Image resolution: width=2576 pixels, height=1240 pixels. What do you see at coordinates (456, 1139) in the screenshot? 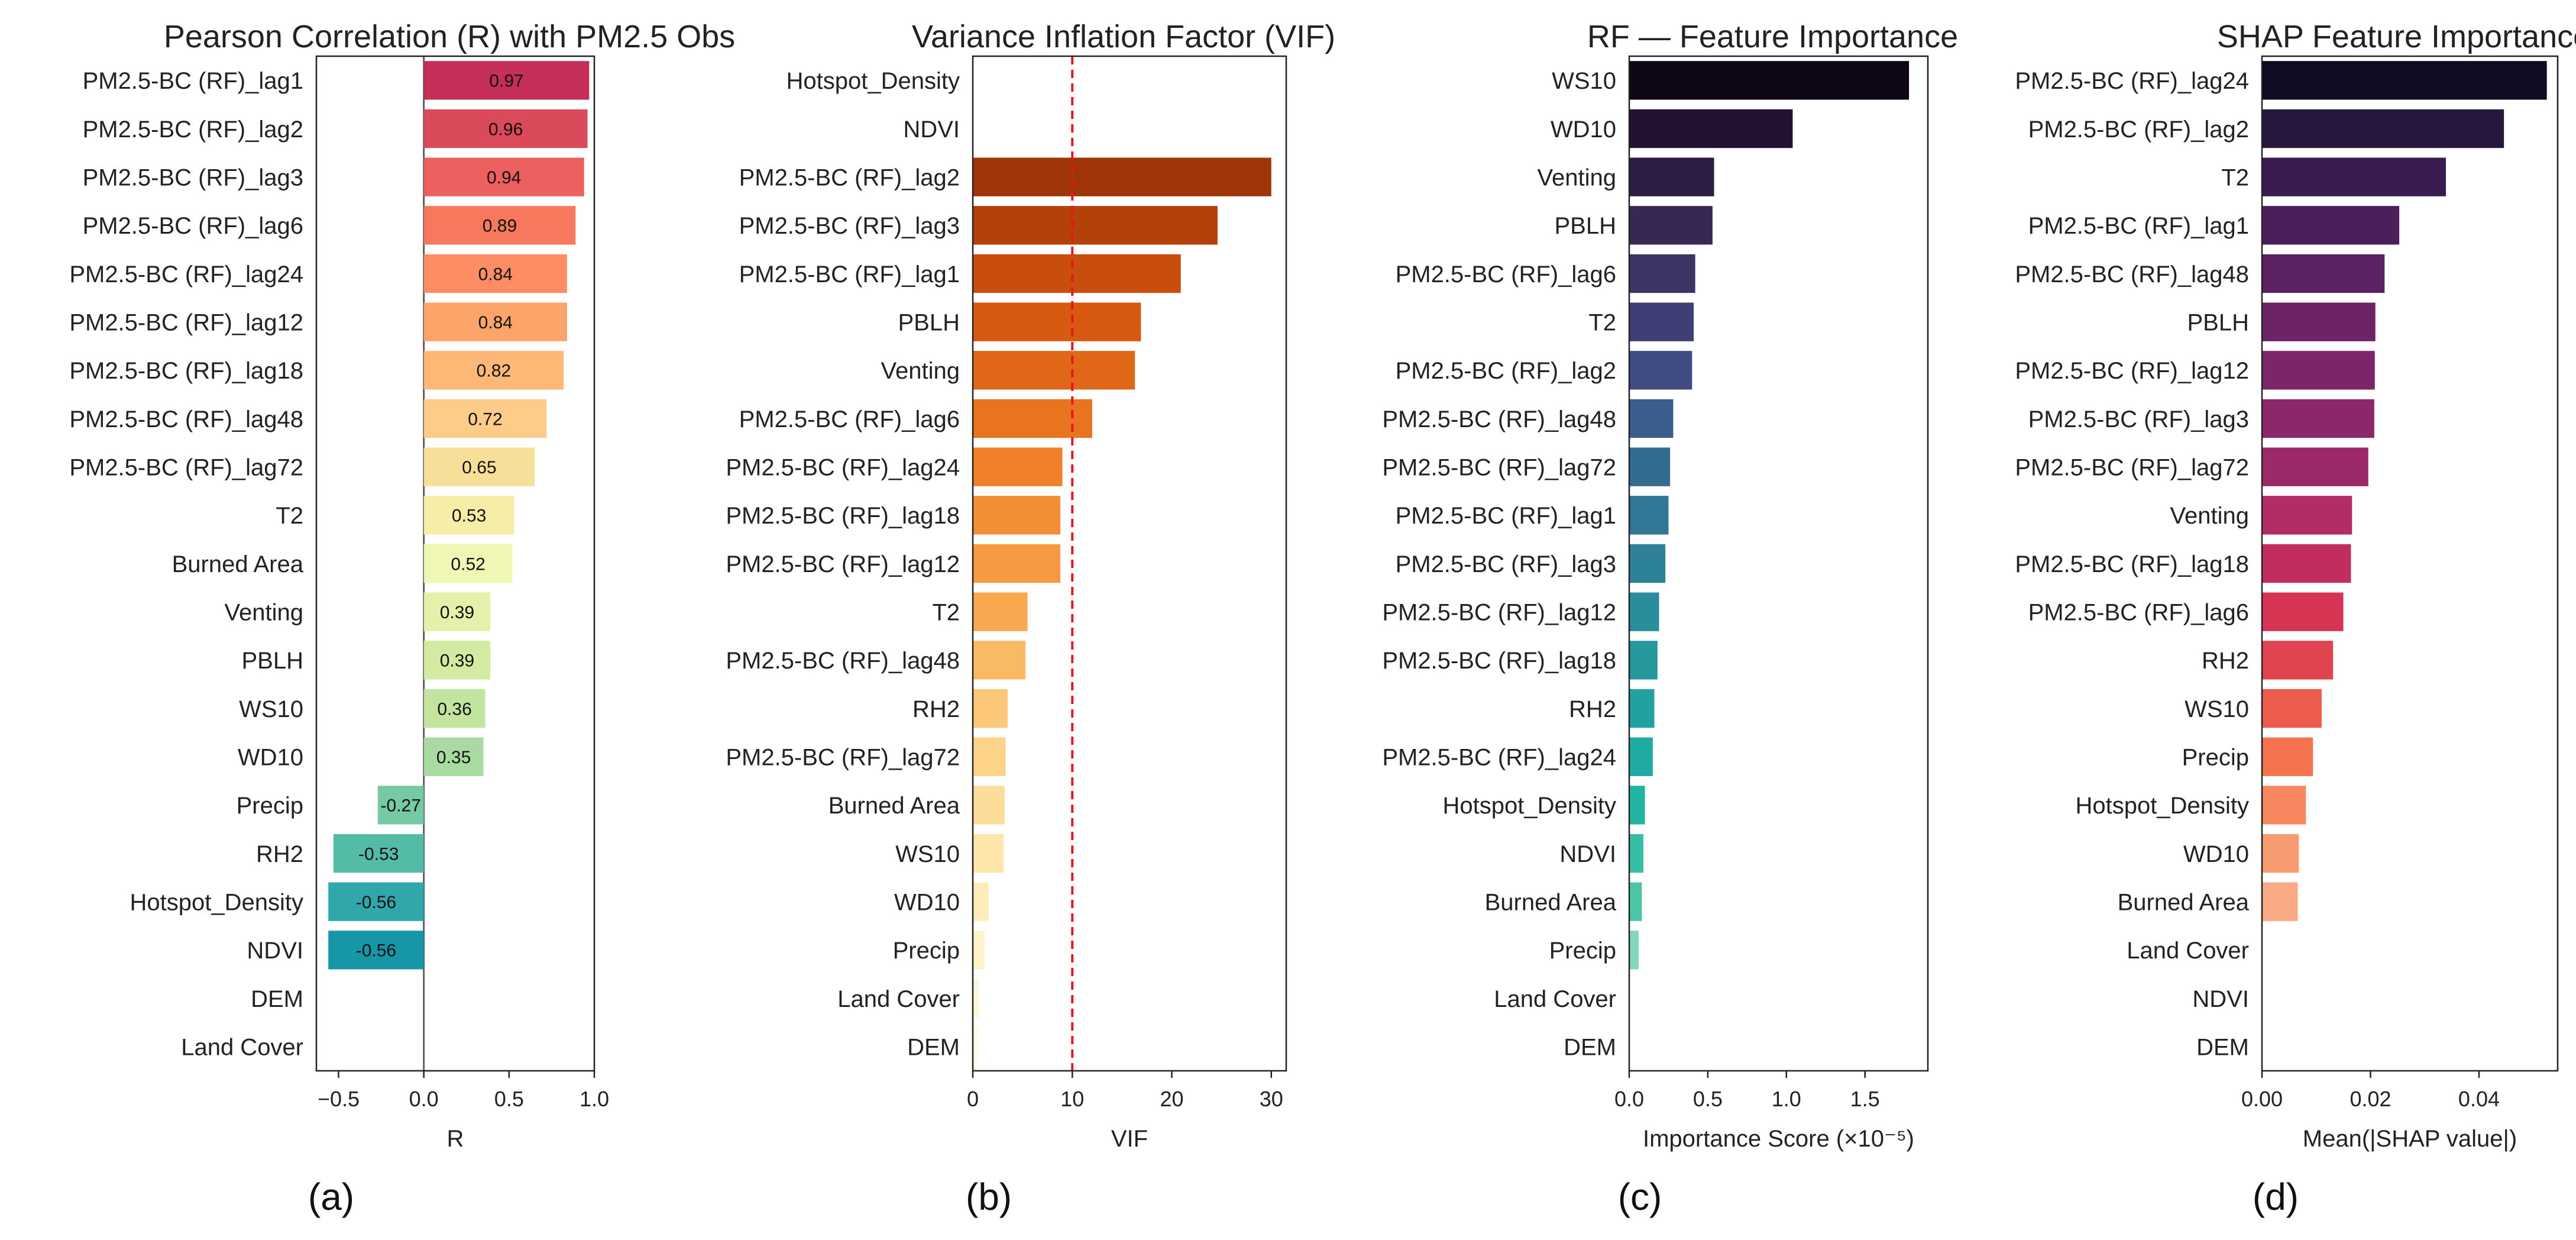
I see `x-axis-label: R` at bounding box center [456, 1139].